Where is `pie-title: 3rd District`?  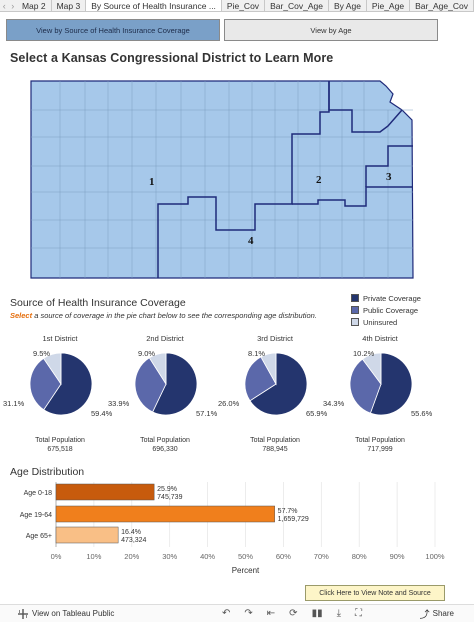
pie-title: 3rd District is located at coordinates (275, 338).